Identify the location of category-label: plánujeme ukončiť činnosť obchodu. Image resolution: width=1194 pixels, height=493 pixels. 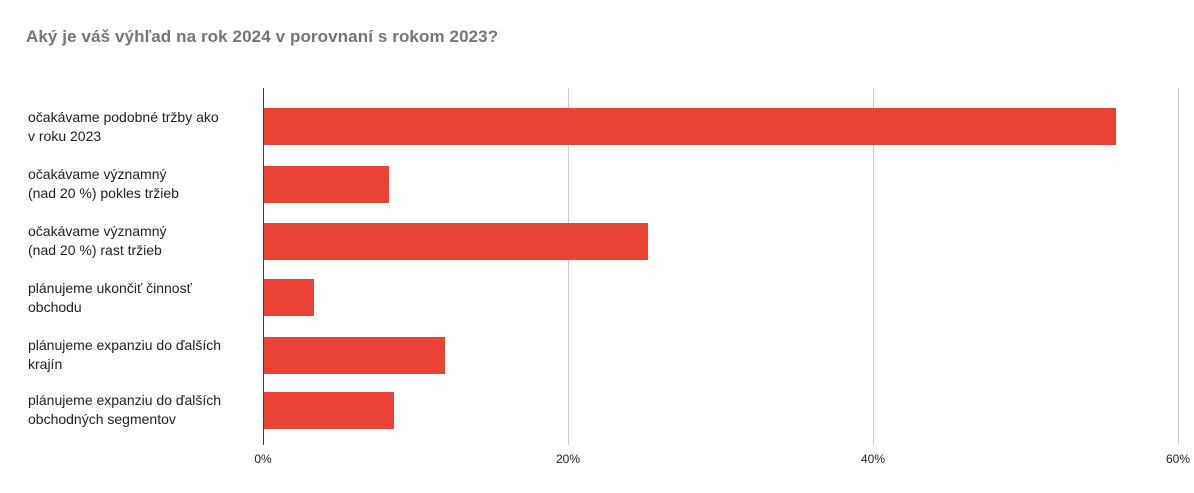
(144, 298).